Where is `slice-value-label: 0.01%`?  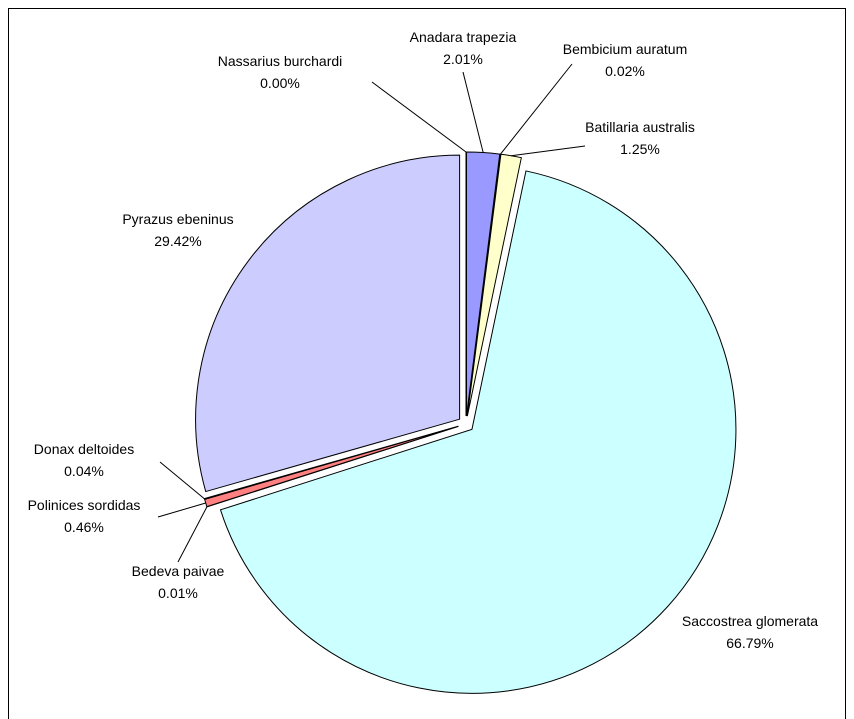 slice-value-label: 0.01% is located at coordinates (178, 593).